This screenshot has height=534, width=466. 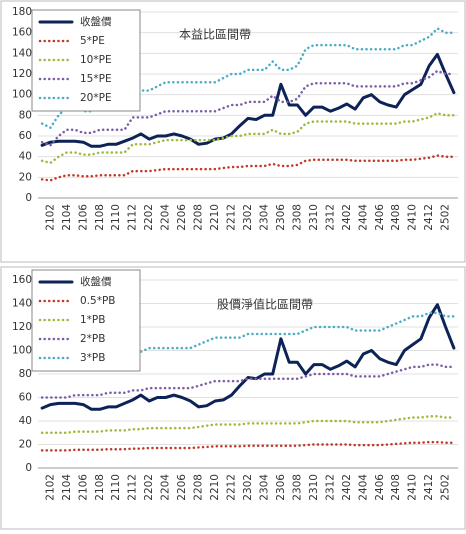 I want to click on legend-label: 20*PE, so click(x=96, y=98).